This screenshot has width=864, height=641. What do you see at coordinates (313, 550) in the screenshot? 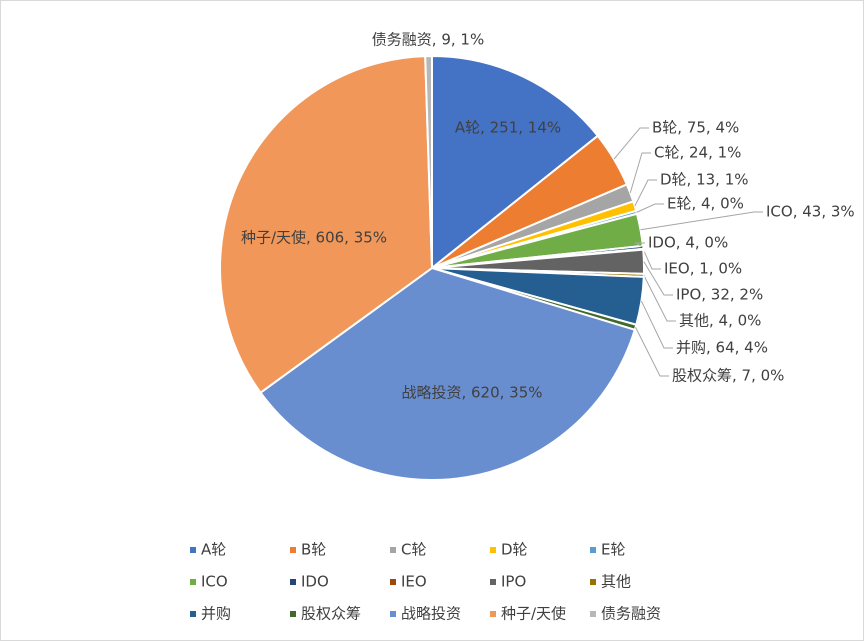
I see `legend-label: B轮` at bounding box center [313, 550].